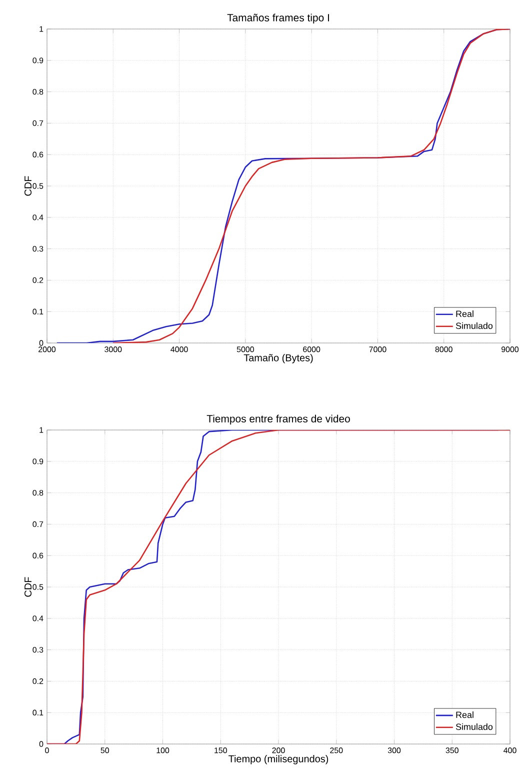  What do you see at coordinates (278, 359) in the screenshot?
I see `x-axis-title: Tamaño (Bytes)` at bounding box center [278, 359].